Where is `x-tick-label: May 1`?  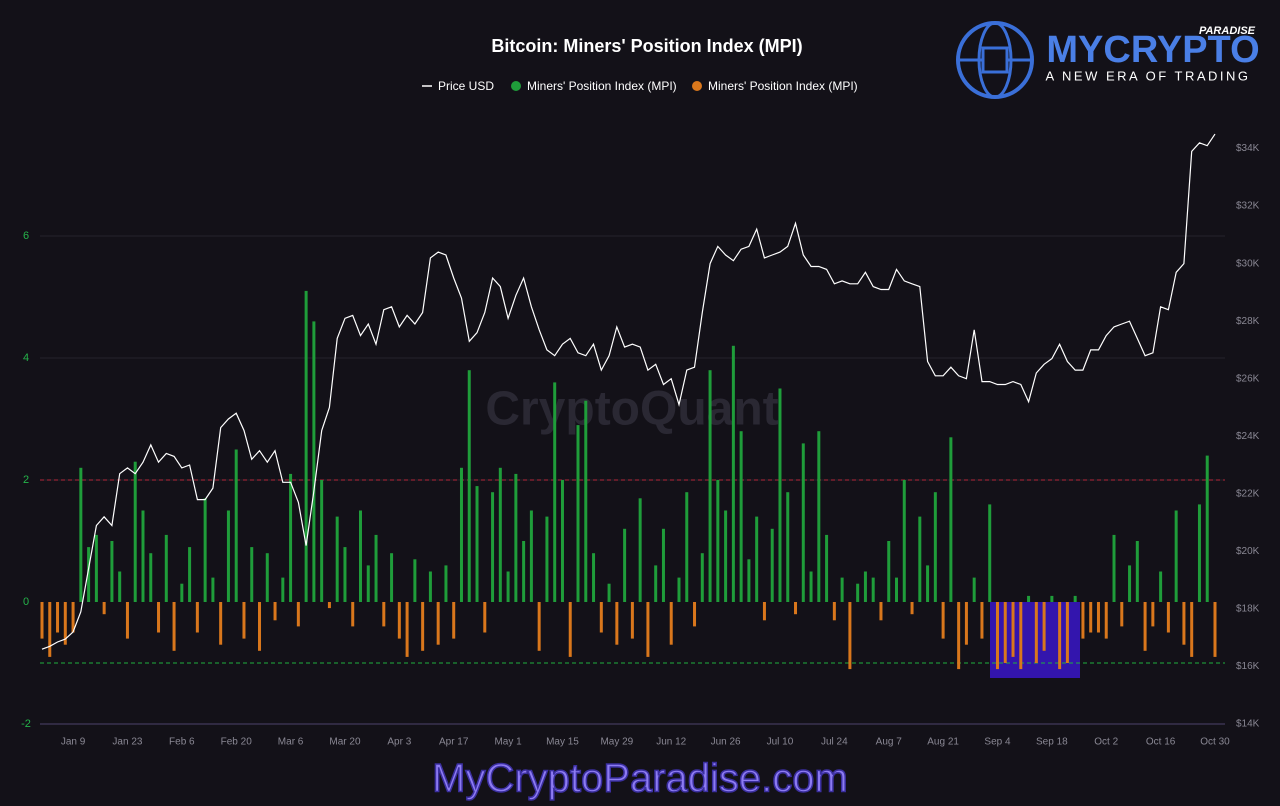 x-tick-label: May 1 is located at coordinates (508, 742).